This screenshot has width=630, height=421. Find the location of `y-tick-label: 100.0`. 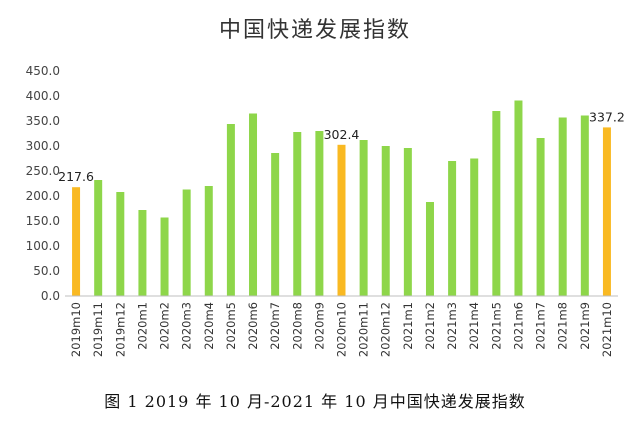

y-tick-label: 100.0 is located at coordinates (43, 246).